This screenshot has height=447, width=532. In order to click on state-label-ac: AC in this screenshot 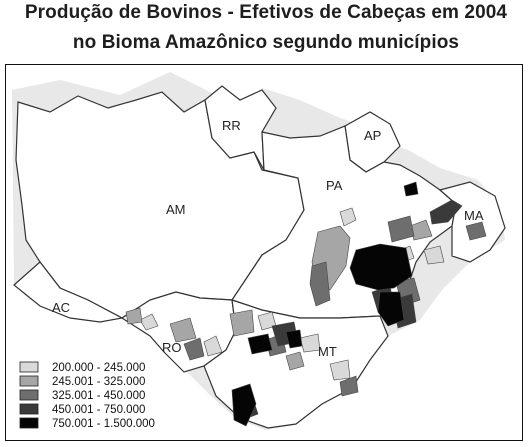, I will do `click(61, 307)`.